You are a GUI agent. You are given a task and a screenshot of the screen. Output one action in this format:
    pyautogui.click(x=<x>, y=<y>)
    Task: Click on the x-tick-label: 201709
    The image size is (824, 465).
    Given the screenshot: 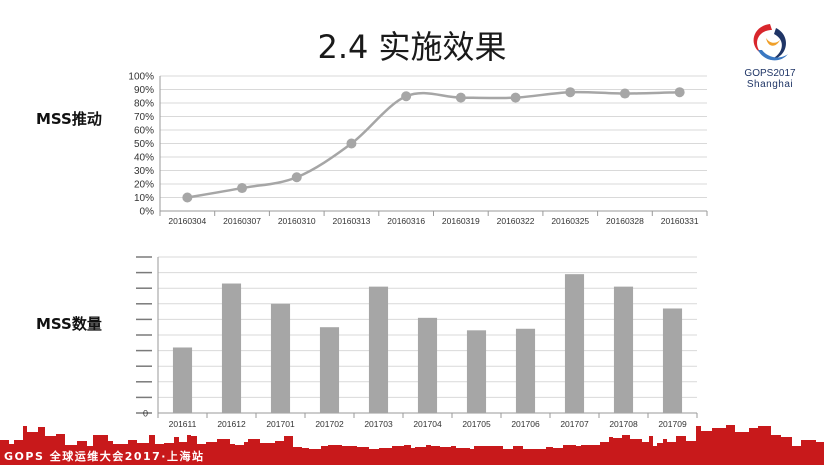 What is the action you would take?
    pyautogui.click(x=672, y=424)
    